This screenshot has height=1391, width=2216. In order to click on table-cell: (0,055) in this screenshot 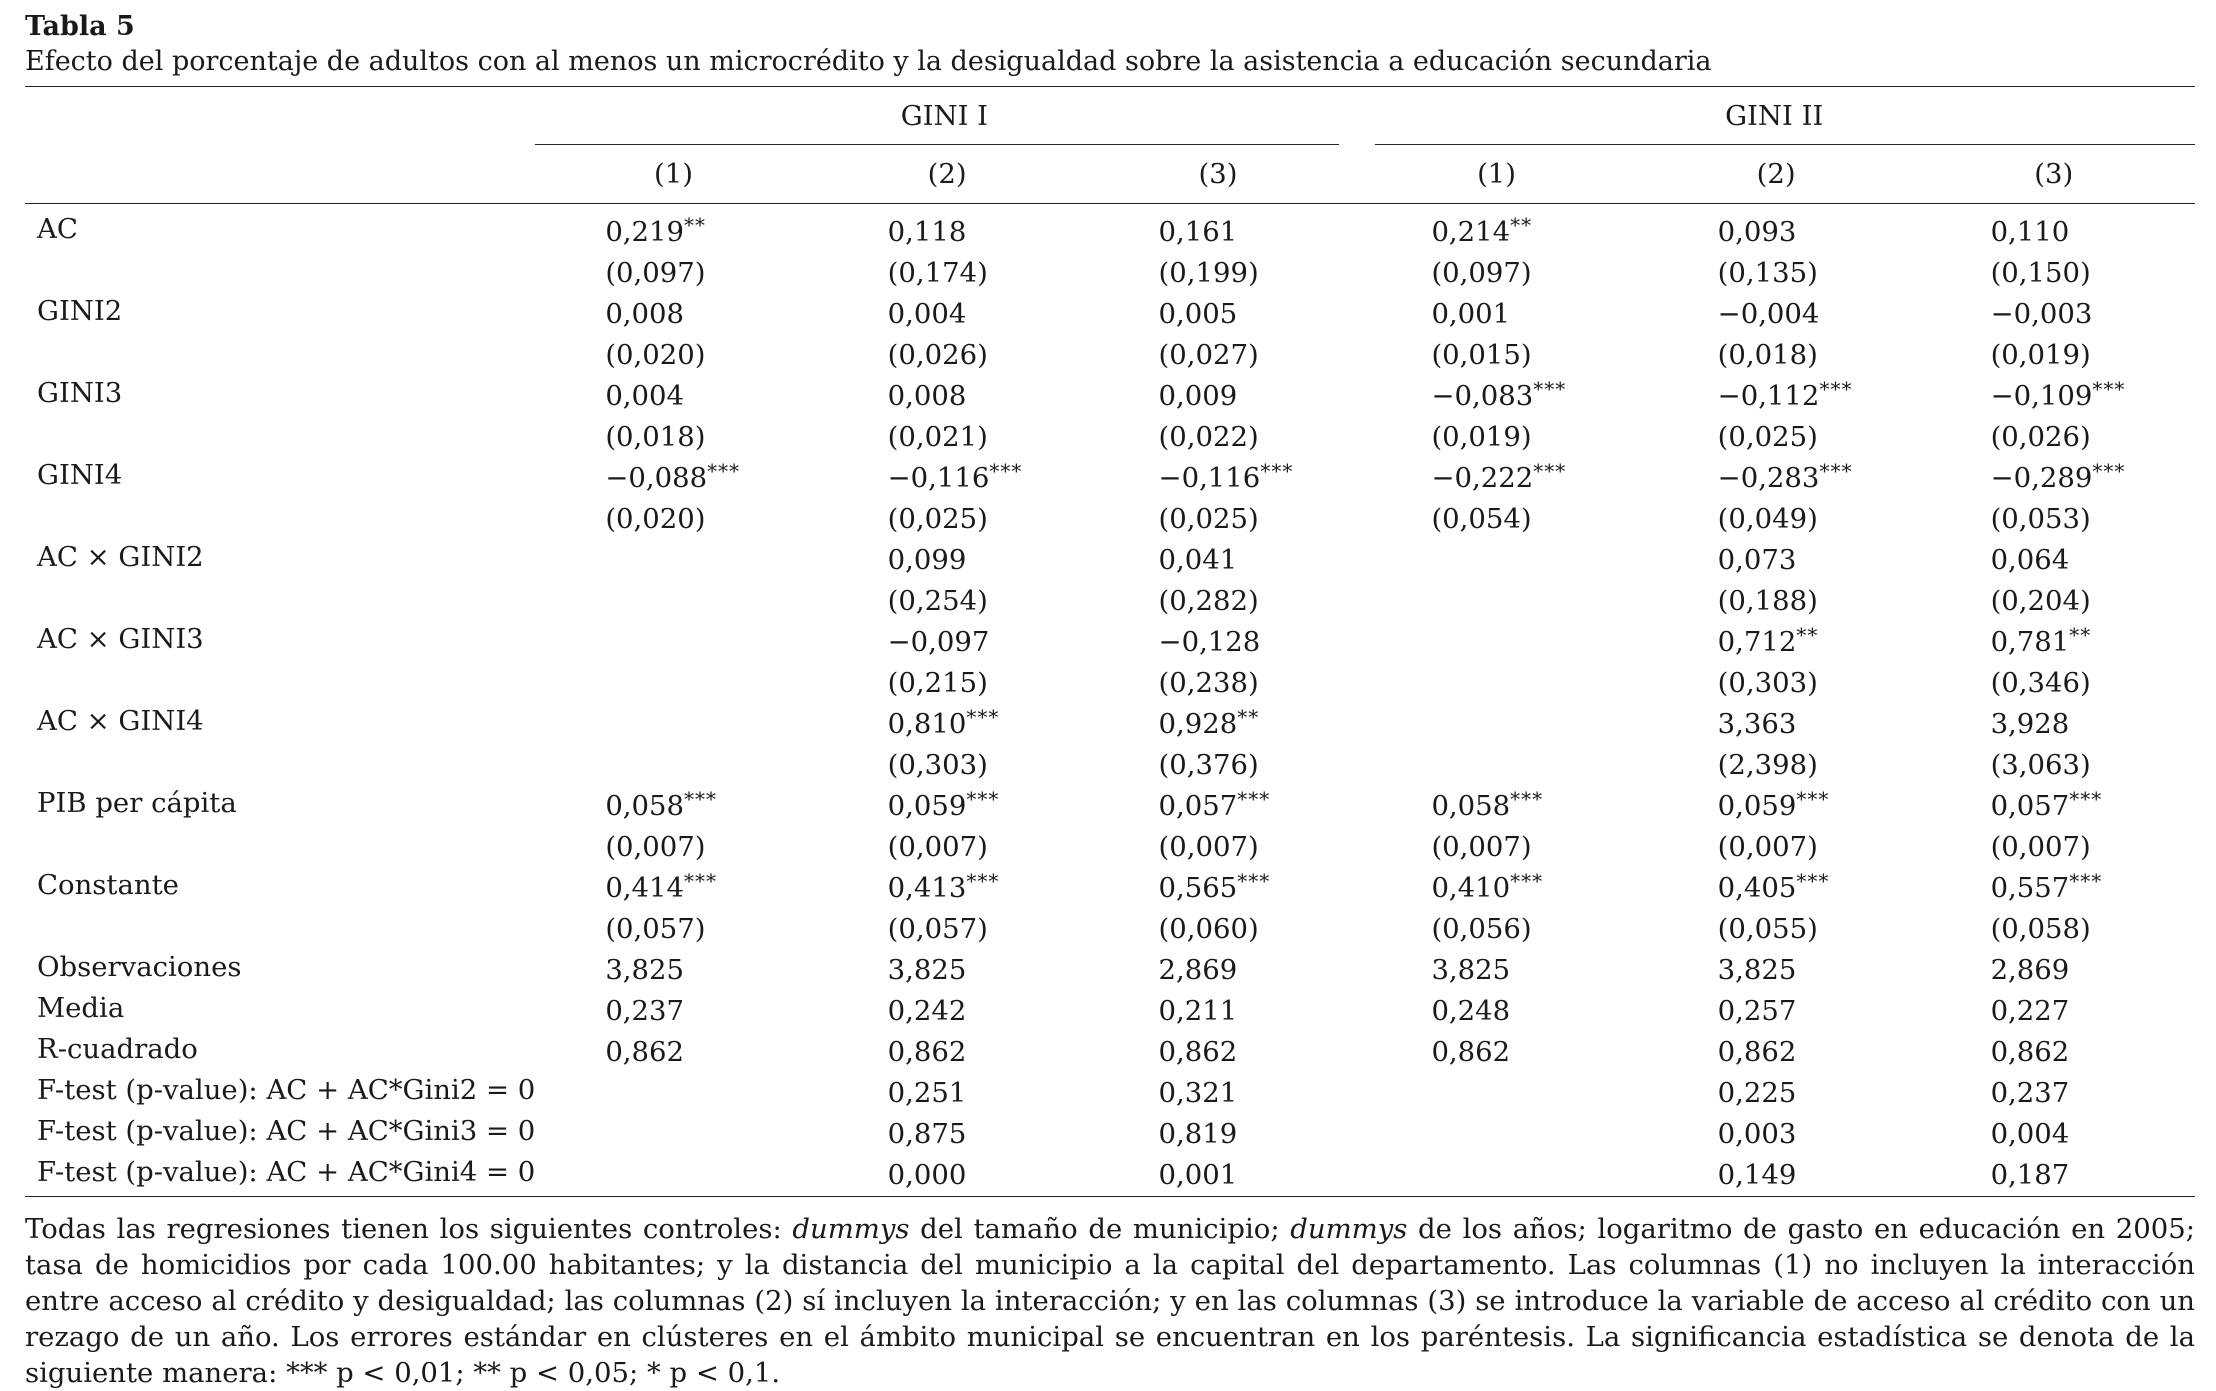, I will do `click(1776, 925)`.